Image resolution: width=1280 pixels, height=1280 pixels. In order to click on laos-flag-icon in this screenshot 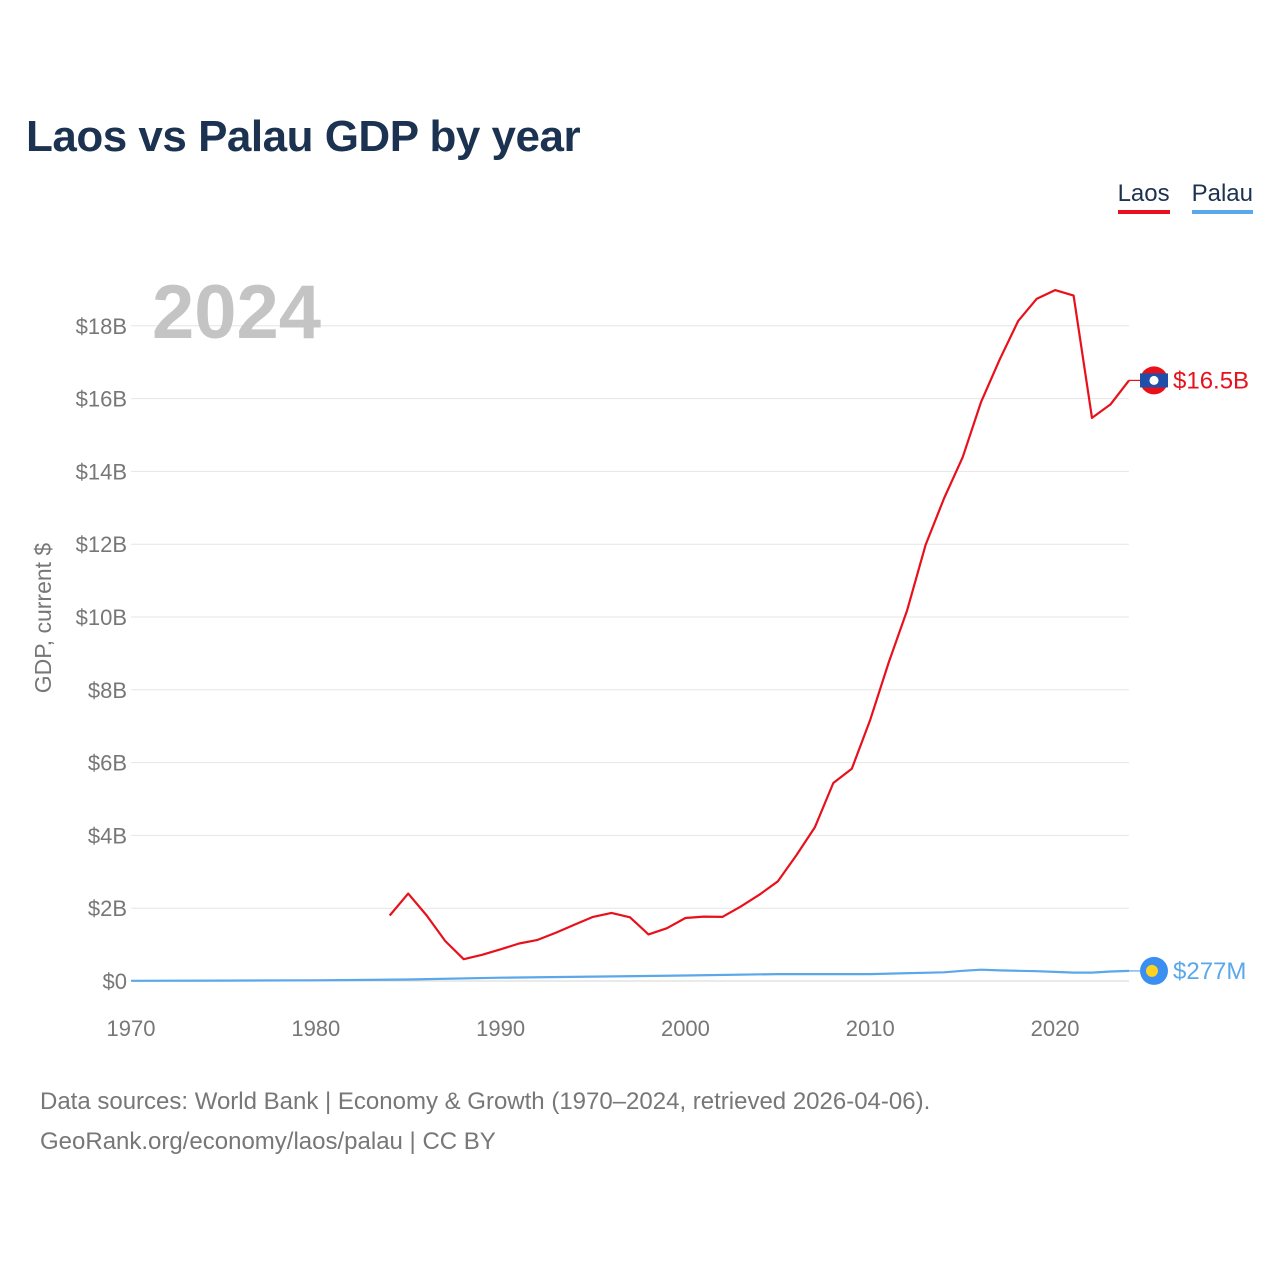, I will do `click(1154, 380)`.